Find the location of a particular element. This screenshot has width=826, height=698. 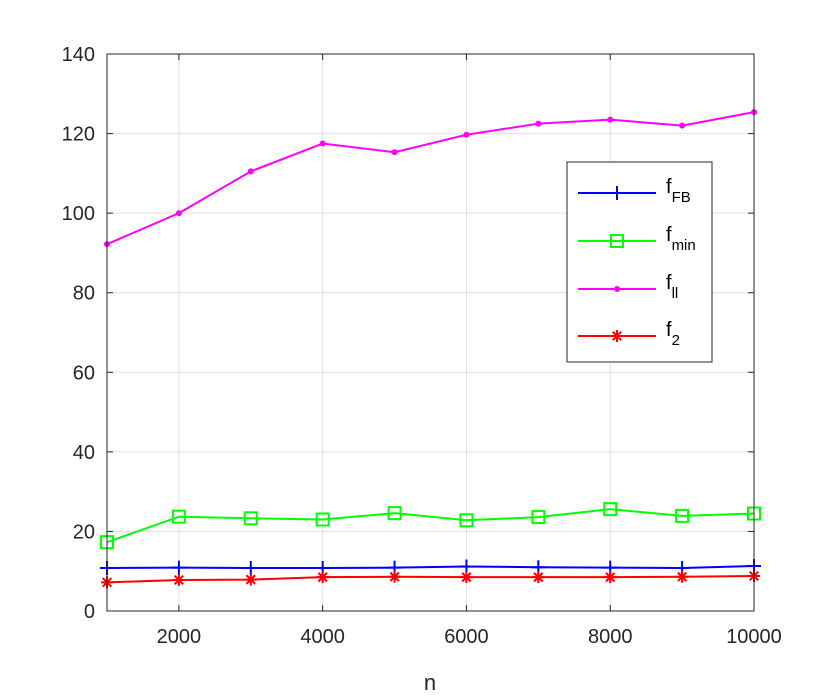

y-tick-label: 40 is located at coordinates (84, 453).